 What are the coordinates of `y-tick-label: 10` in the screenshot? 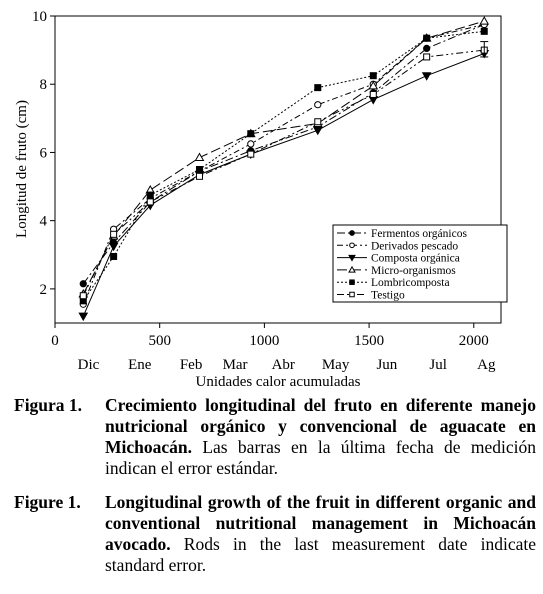 It's located at (39, 17).